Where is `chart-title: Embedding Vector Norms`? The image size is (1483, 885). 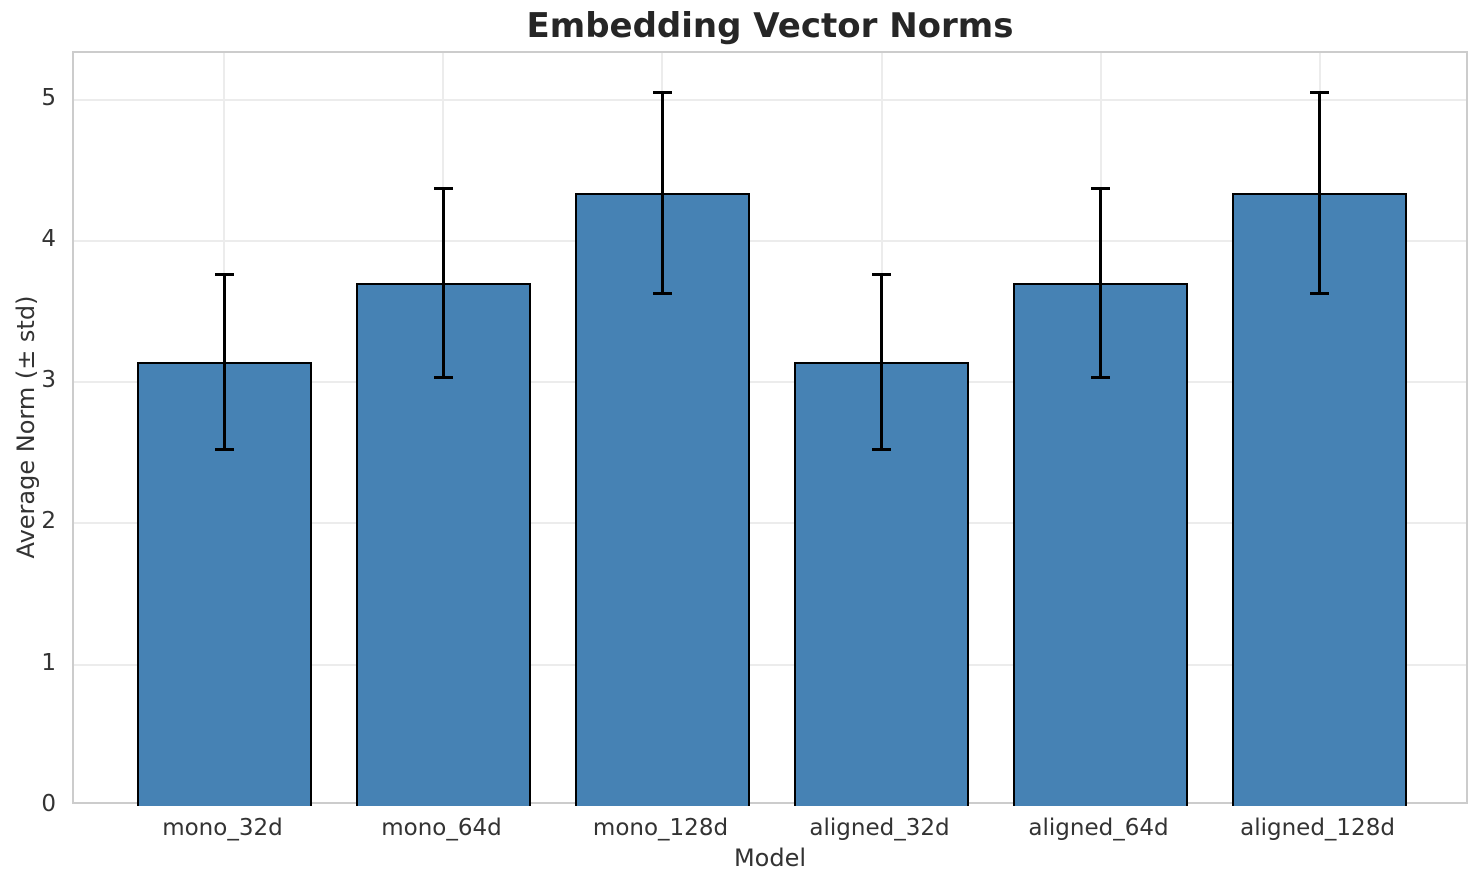 chart-title: Embedding Vector Norms is located at coordinates (770, 26).